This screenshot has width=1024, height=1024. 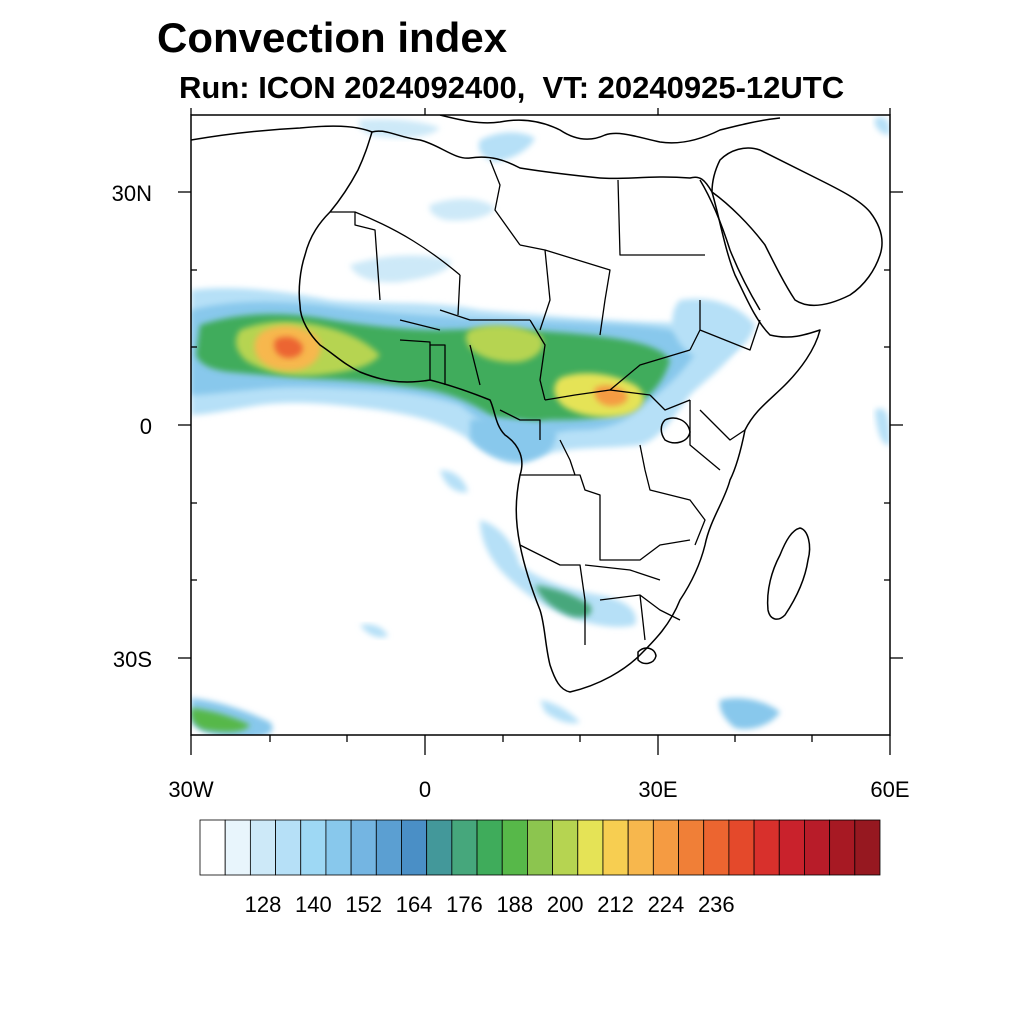 I want to click on colorbar-labels: 128 140 152 164 176 188 200 212 224 236, so click(x=490, y=904).